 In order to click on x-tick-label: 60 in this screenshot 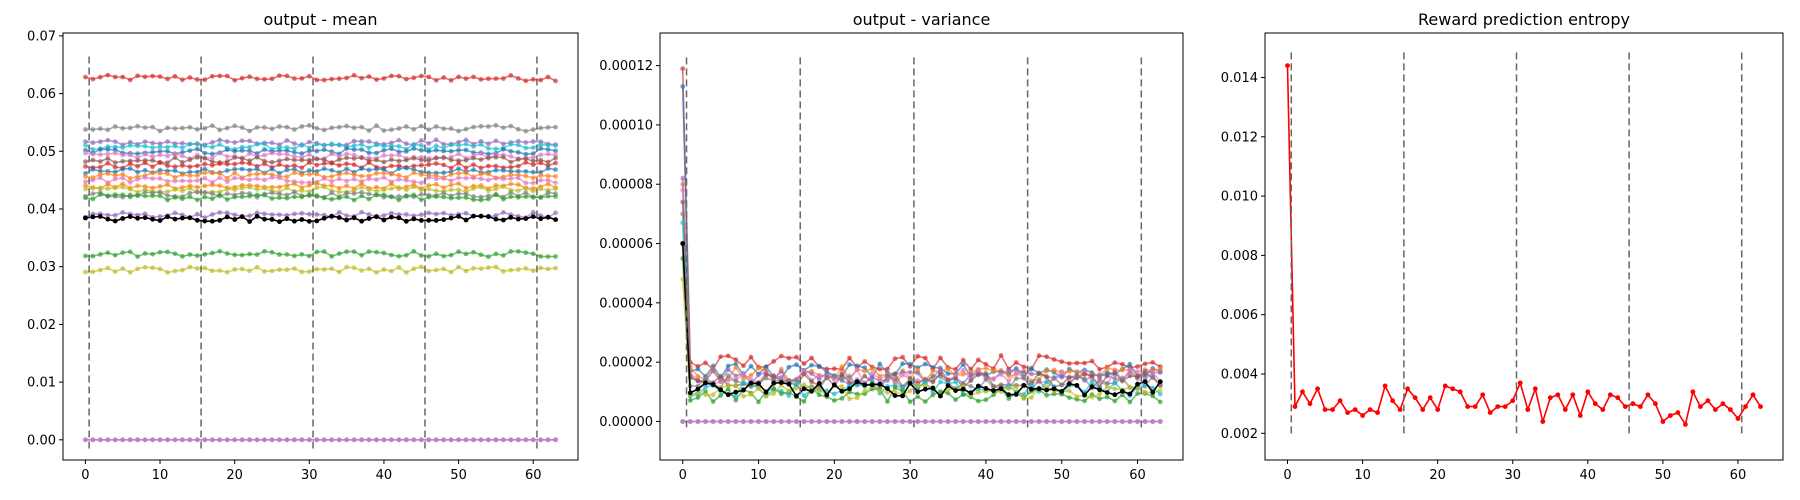, I will do `click(533, 475)`.